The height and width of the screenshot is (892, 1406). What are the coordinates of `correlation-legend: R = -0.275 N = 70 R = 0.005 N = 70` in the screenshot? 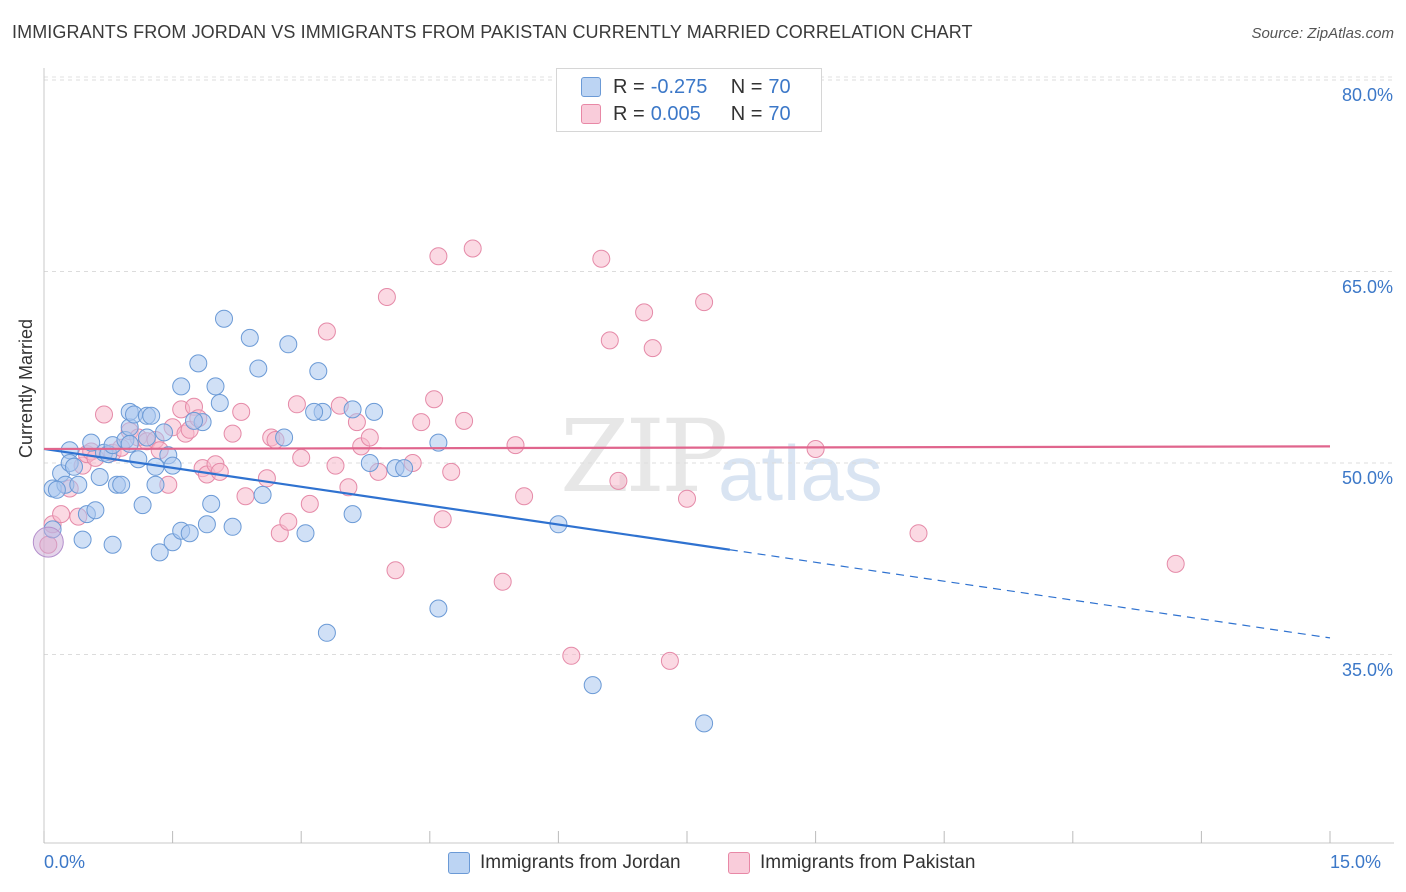 It's located at (689, 100).